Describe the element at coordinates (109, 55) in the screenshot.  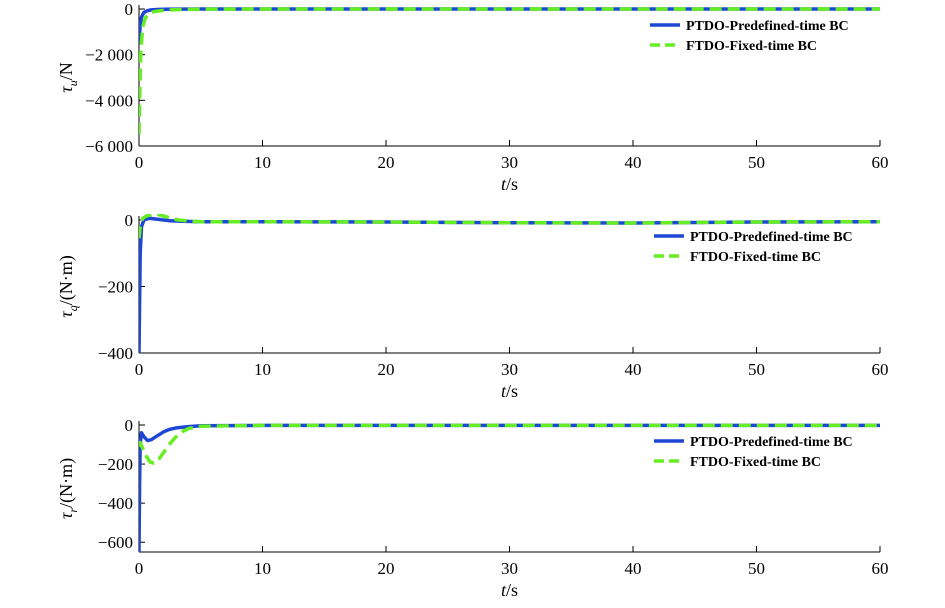
I see `y-tick-label: −2 000` at that location.